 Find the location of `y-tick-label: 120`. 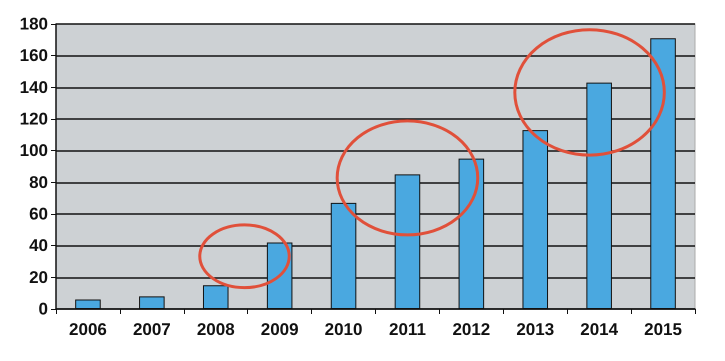

y-tick-label: 120 is located at coordinates (34, 119).